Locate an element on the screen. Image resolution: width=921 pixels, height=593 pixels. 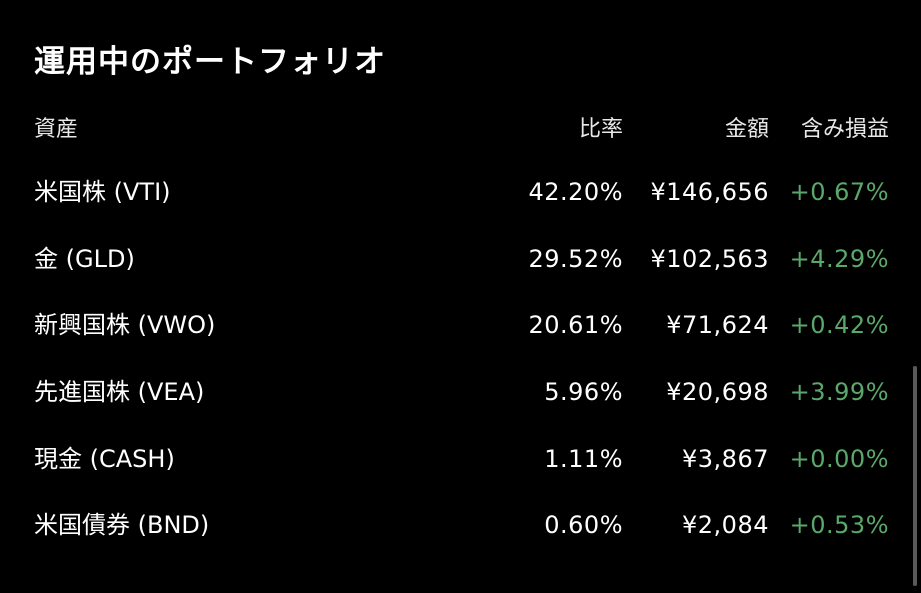
asset-amount: ¥71,624 is located at coordinates (717, 325).